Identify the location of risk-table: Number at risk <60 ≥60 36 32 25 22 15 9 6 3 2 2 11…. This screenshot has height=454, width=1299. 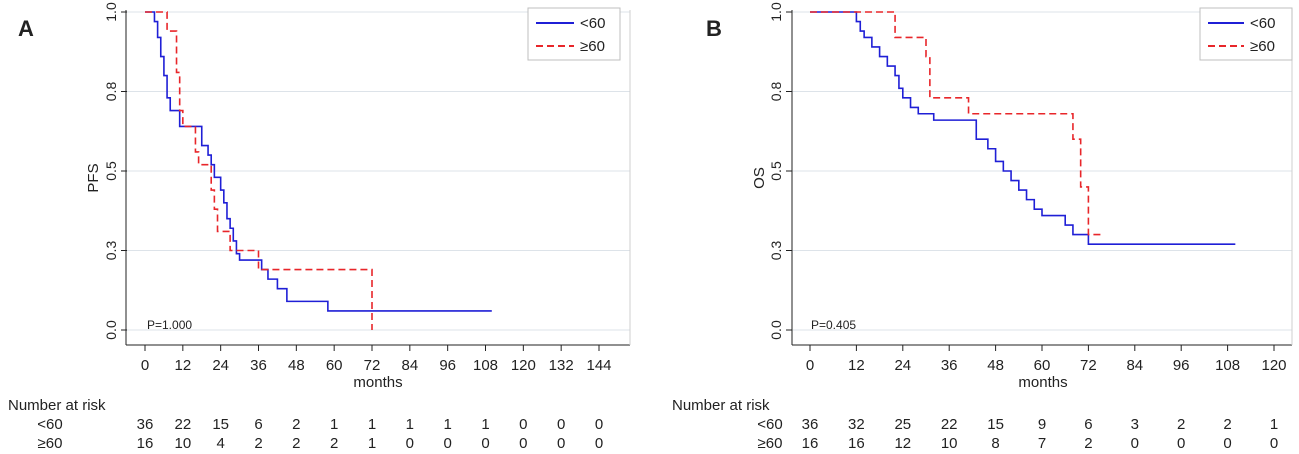
(975, 424).